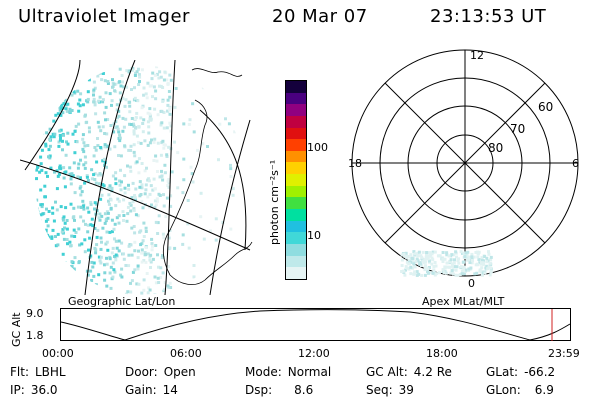  I want to click on x-tick-0600: 06:00, so click(186, 353).